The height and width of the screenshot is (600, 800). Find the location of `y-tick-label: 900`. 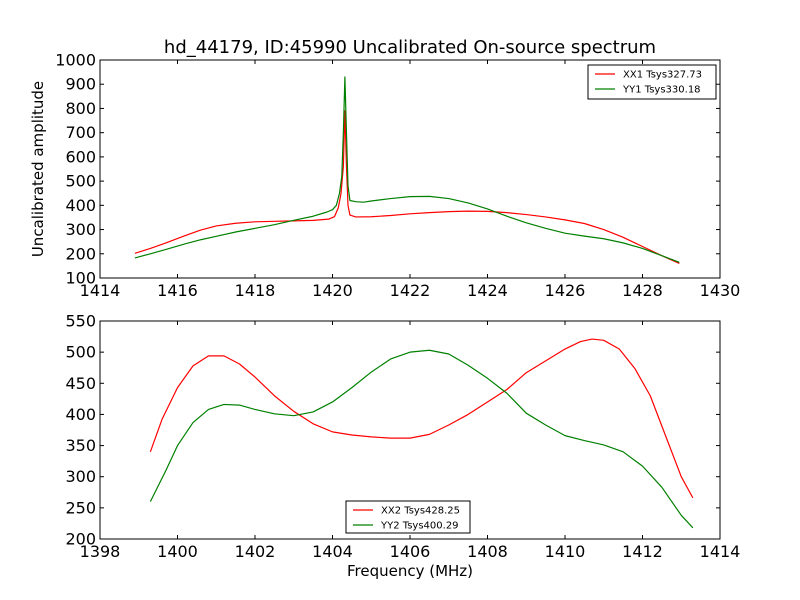

y-tick-label: 900 is located at coordinates (80, 84).